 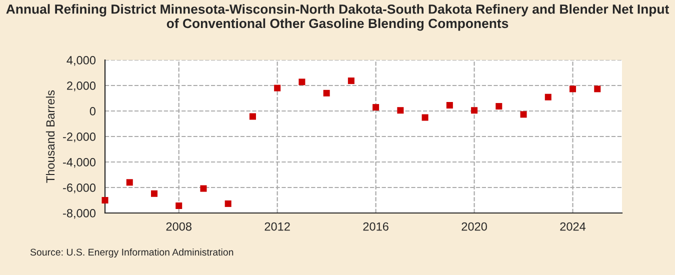 I want to click on x-tick-label: 2024, so click(x=573, y=226).